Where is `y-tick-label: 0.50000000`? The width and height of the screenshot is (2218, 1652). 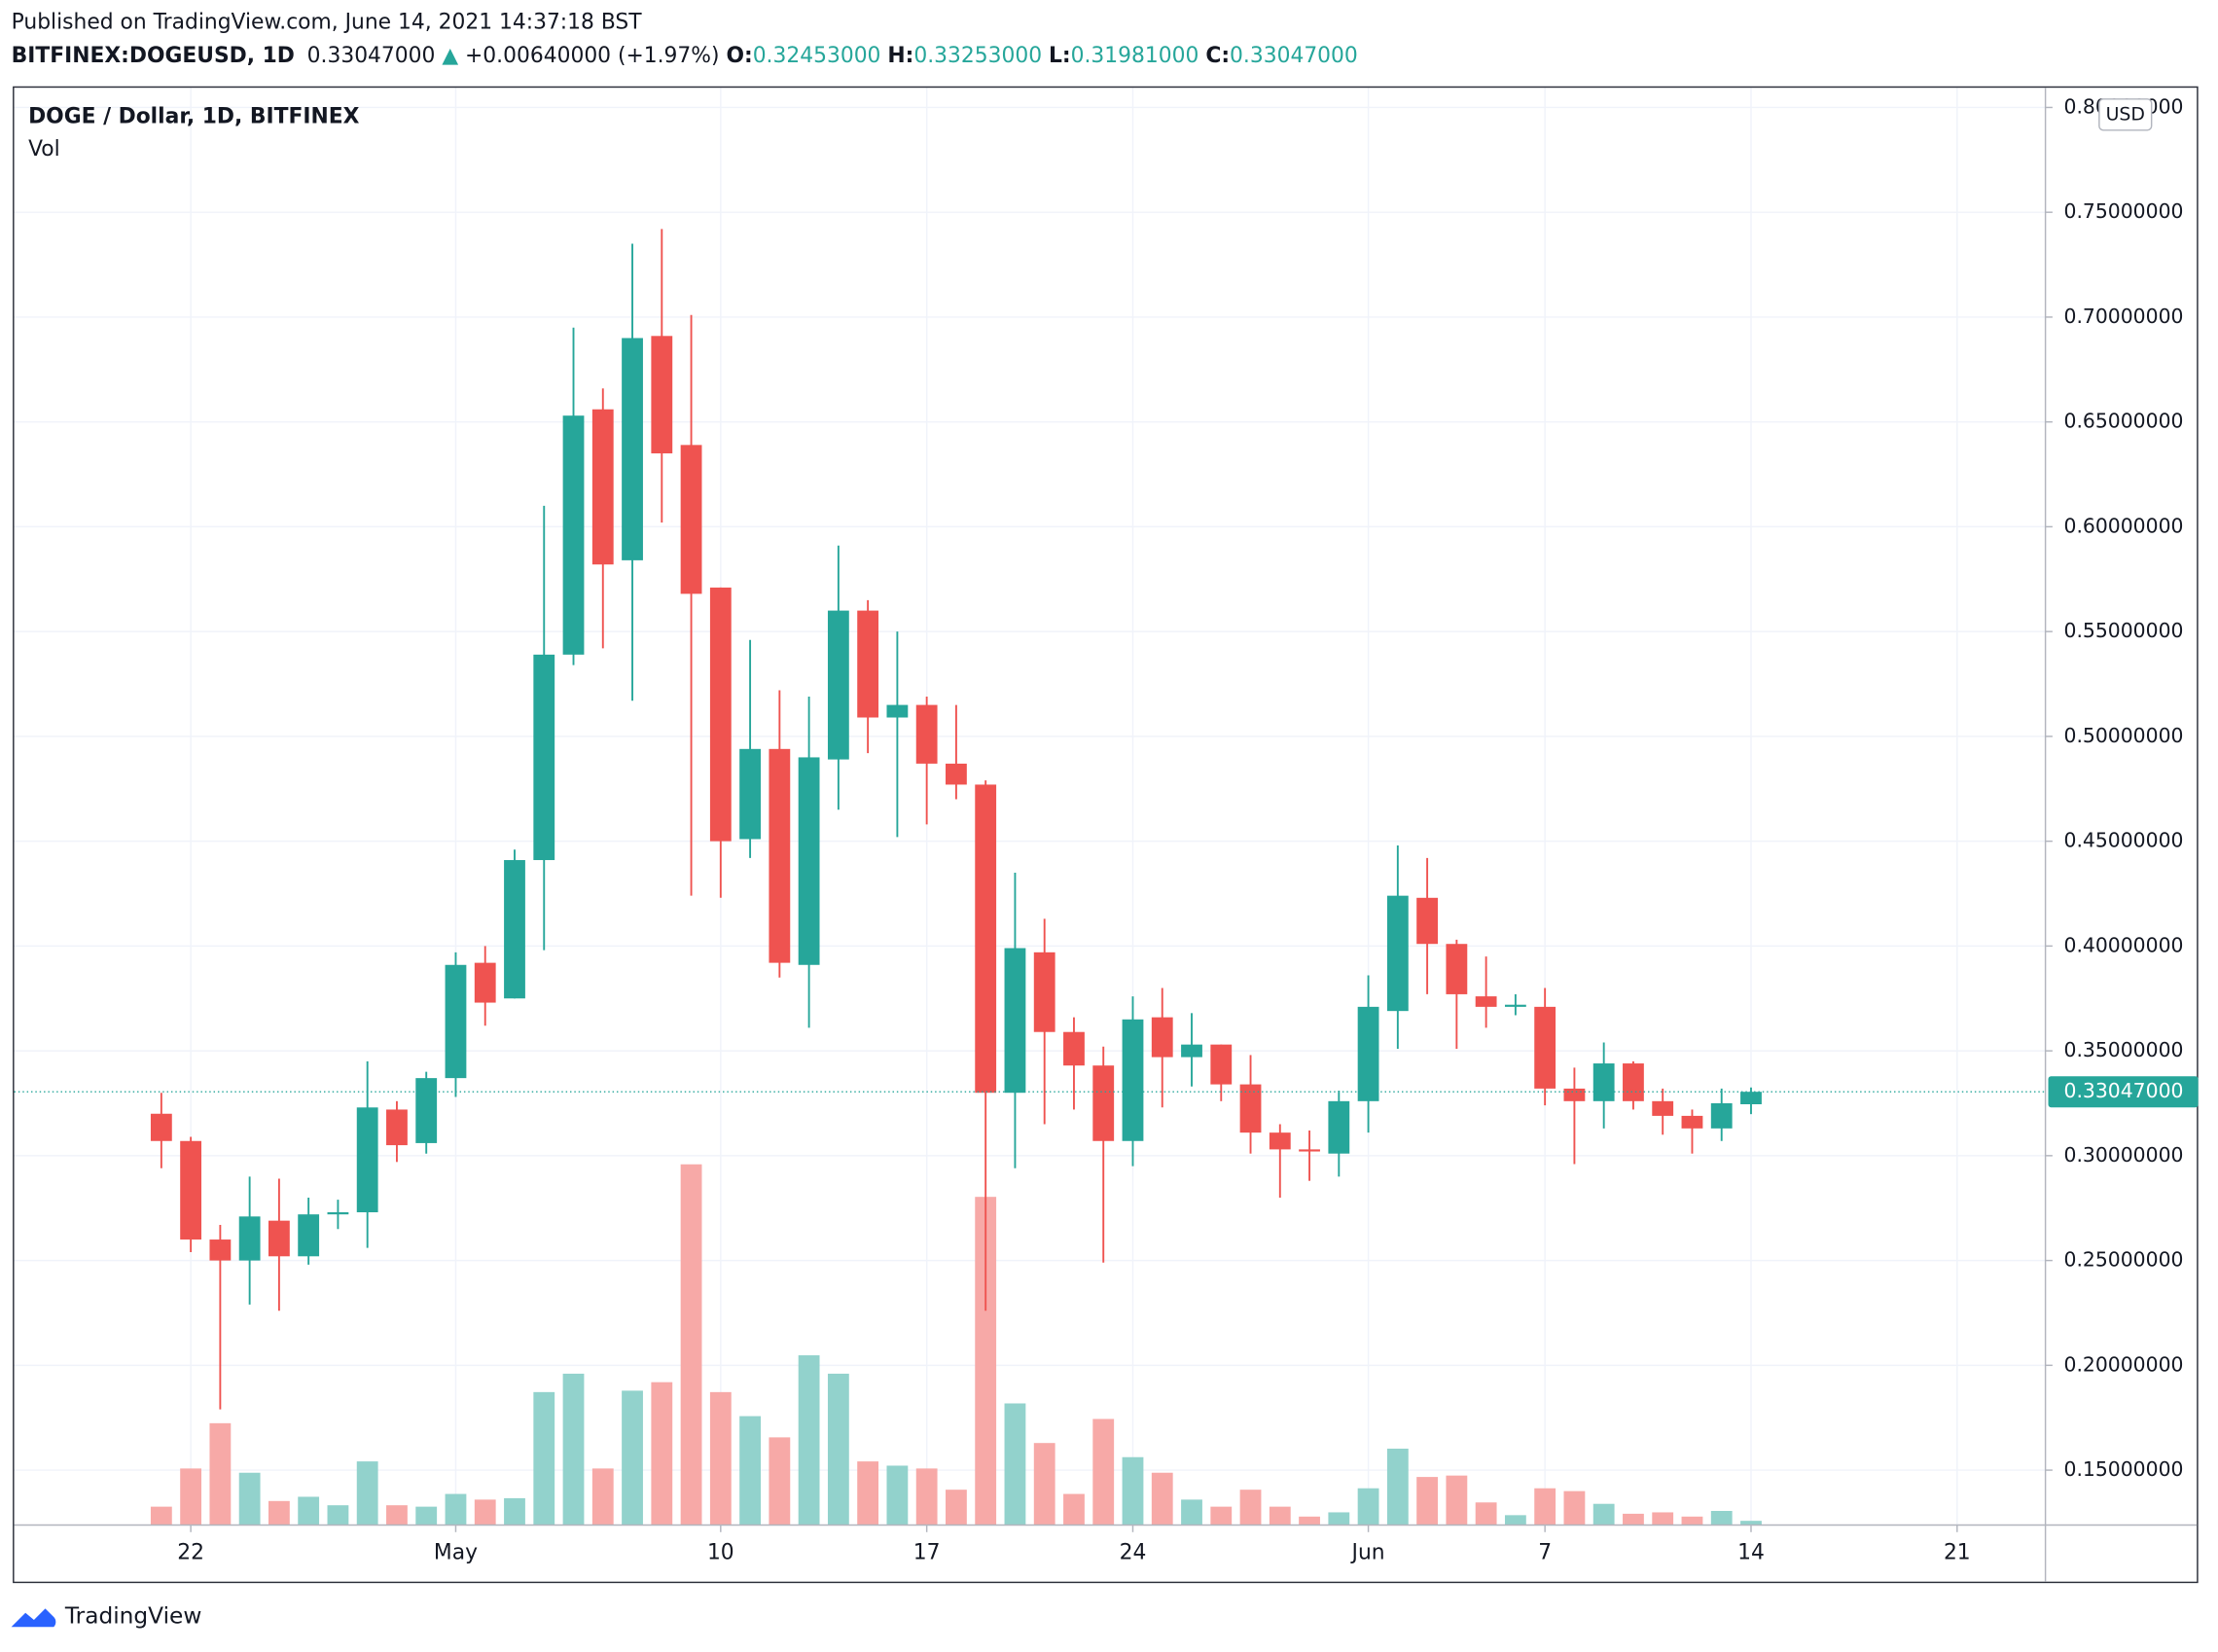
y-tick-label: 0.50000000 is located at coordinates (2124, 735).